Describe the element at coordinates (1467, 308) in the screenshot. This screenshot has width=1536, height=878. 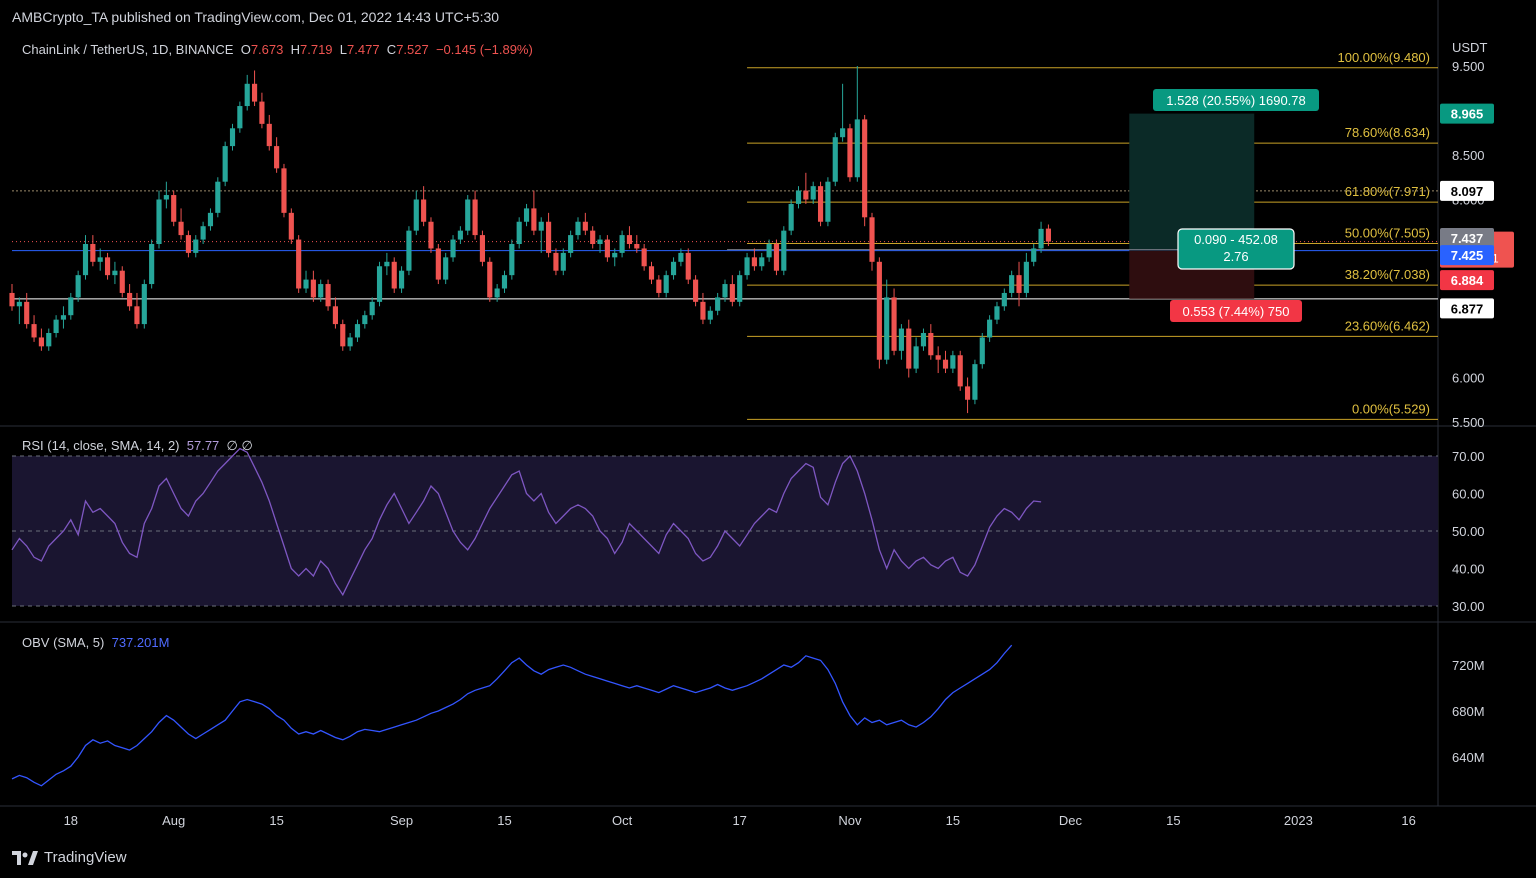
I see `support-price-tag-text: 6.877` at that location.